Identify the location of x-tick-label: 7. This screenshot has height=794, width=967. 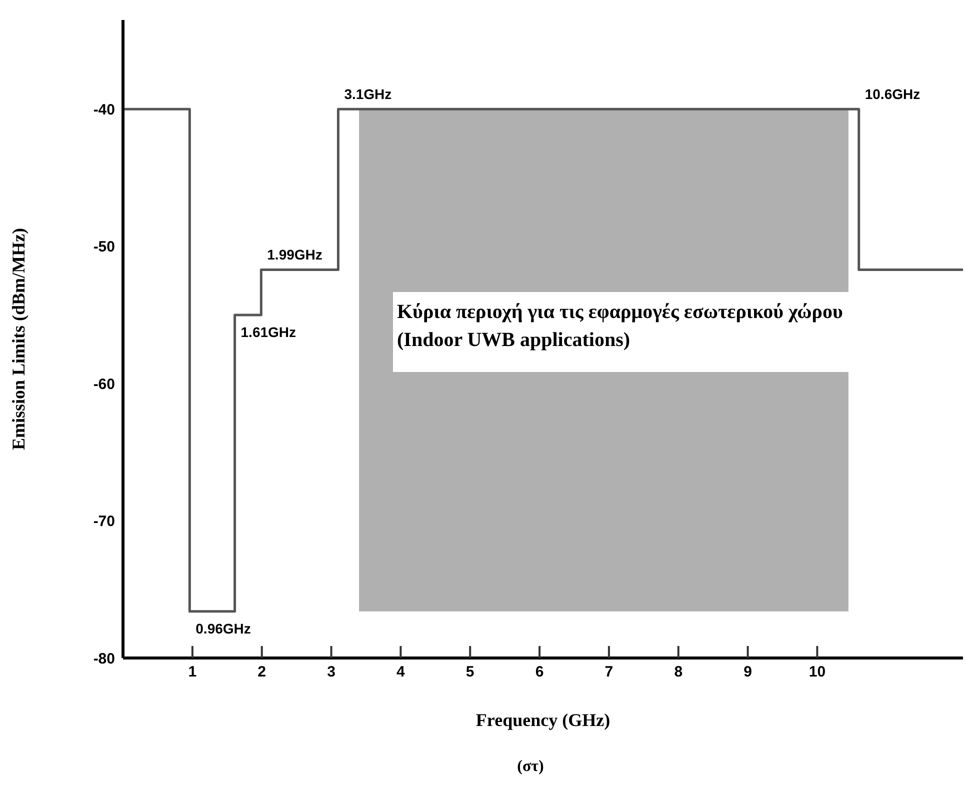
(609, 672).